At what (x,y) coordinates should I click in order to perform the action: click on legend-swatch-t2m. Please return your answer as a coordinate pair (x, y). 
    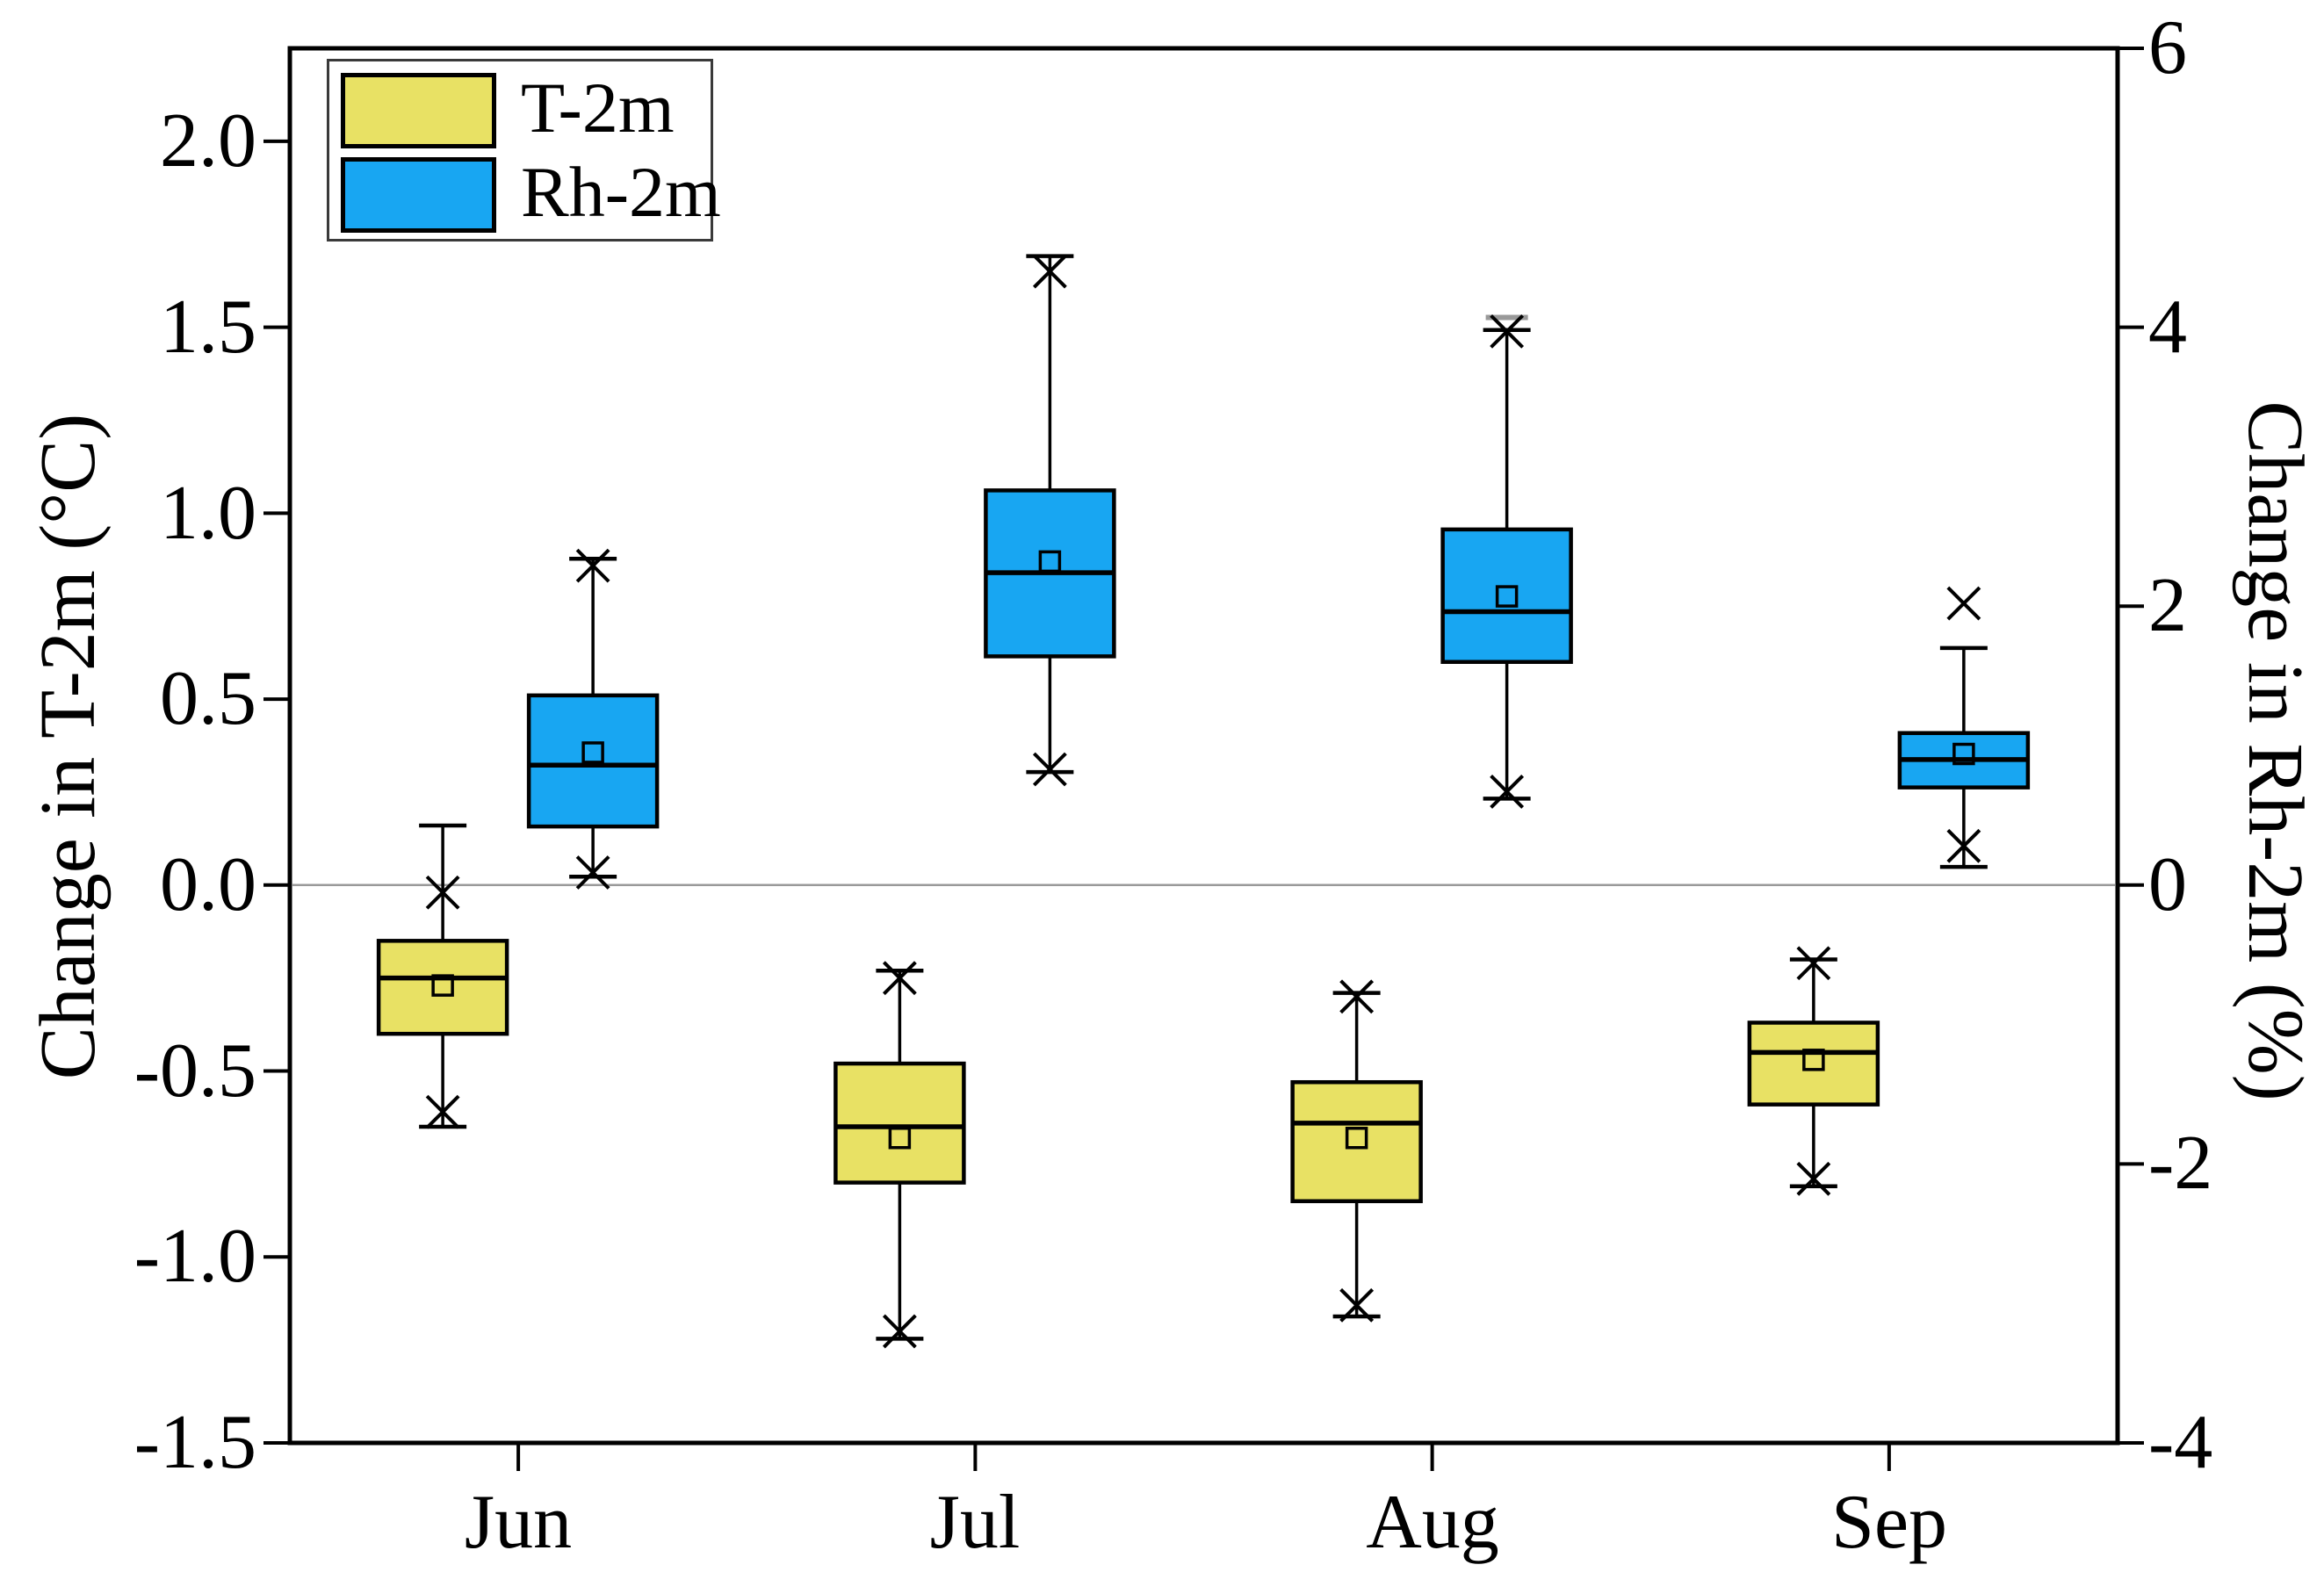
    Looking at the image, I should click on (418, 110).